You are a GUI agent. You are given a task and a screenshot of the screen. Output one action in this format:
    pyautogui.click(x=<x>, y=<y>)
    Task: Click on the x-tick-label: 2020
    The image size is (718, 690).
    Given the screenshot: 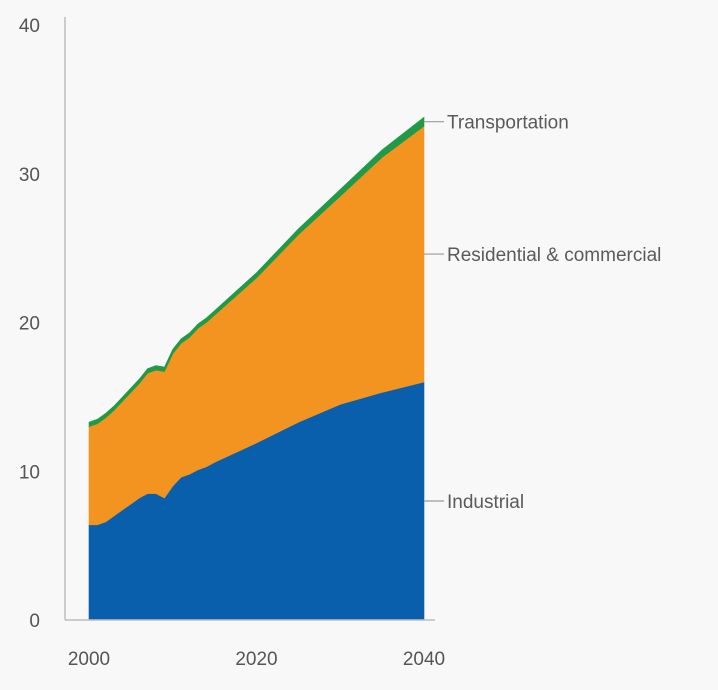 What is the action you would take?
    pyautogui.click(x=256, y=659)
    